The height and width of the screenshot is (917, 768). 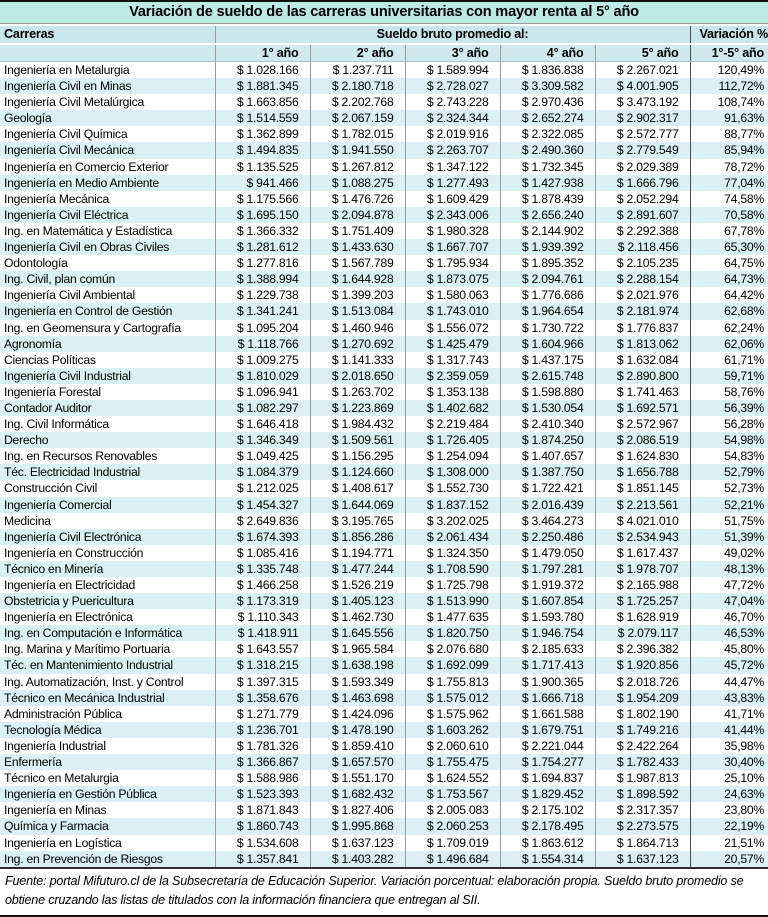 I want to click on salary-cell: $ 1.661.588, so click(x=547, y=713).